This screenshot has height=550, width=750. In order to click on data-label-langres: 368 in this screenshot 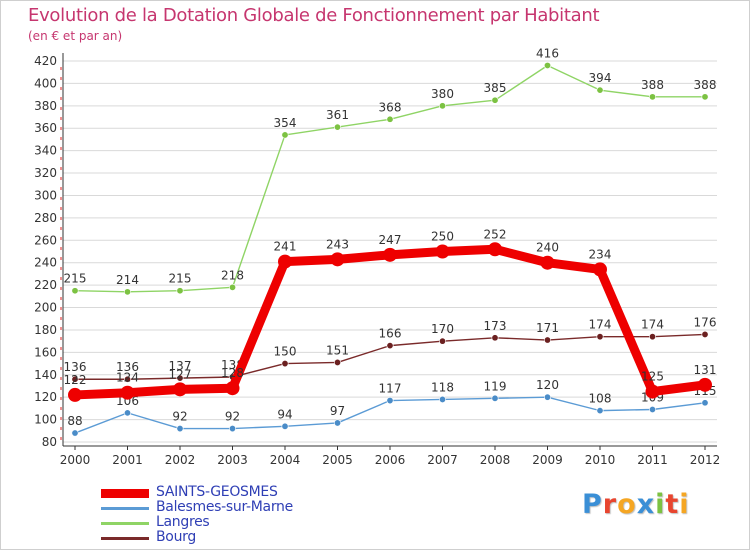, I will do `click(390, 107)`.